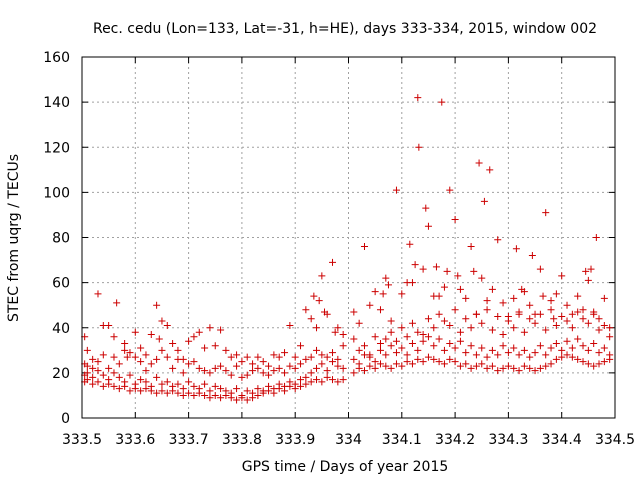 The width and height of the screenshot is (640, 480). I want to click on y-tick-label: 0, so click(65, 419).